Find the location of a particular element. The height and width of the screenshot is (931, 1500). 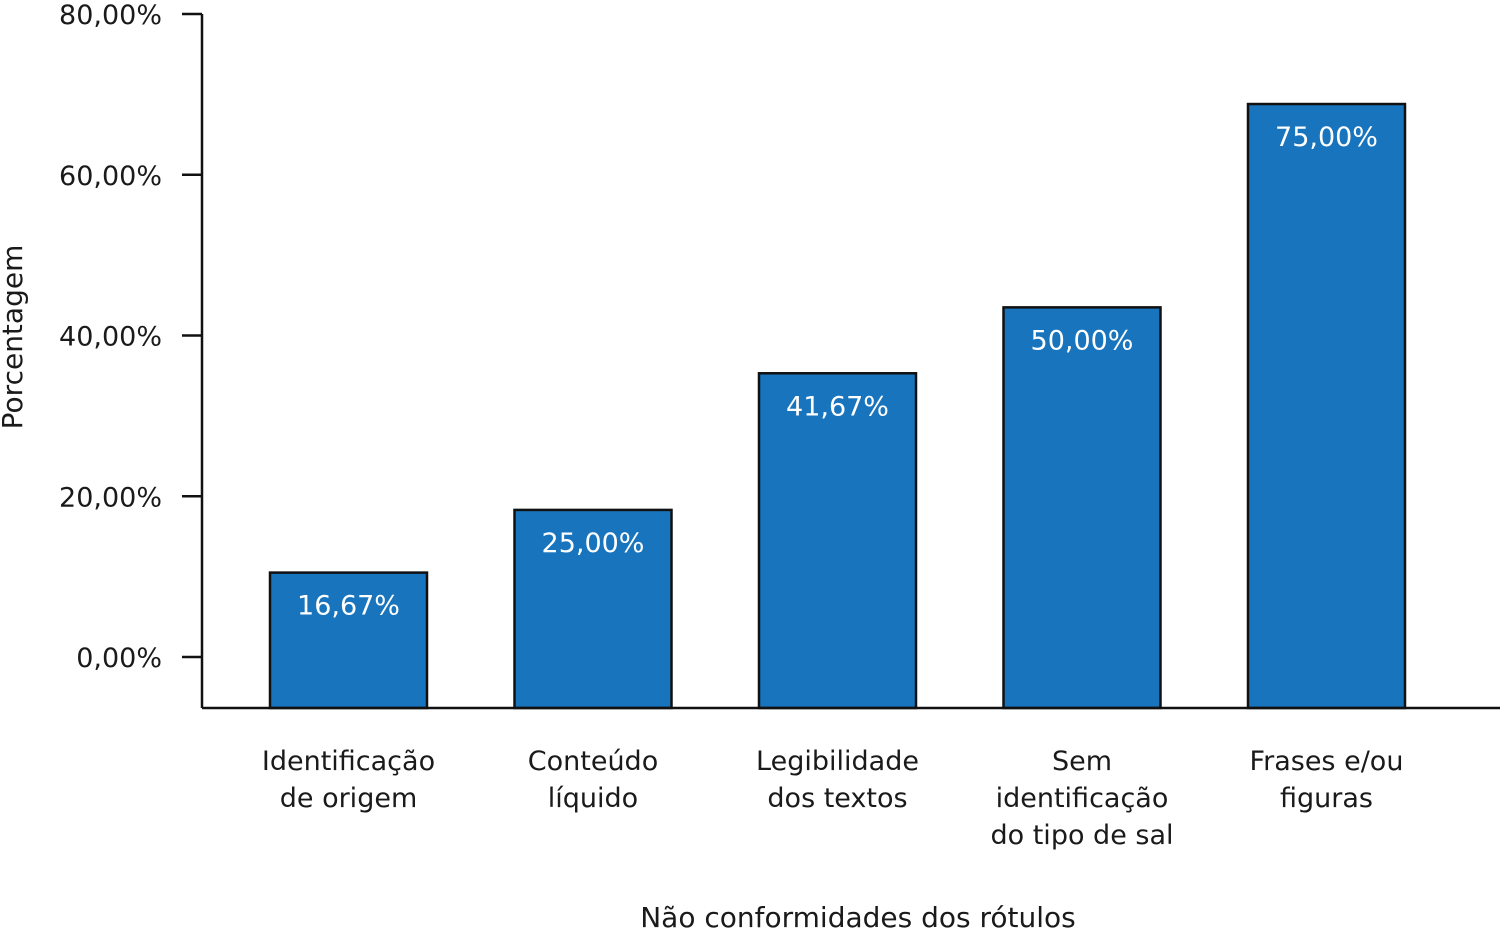

bar-data-label: 16,67% is located at coordinates (348, 606).